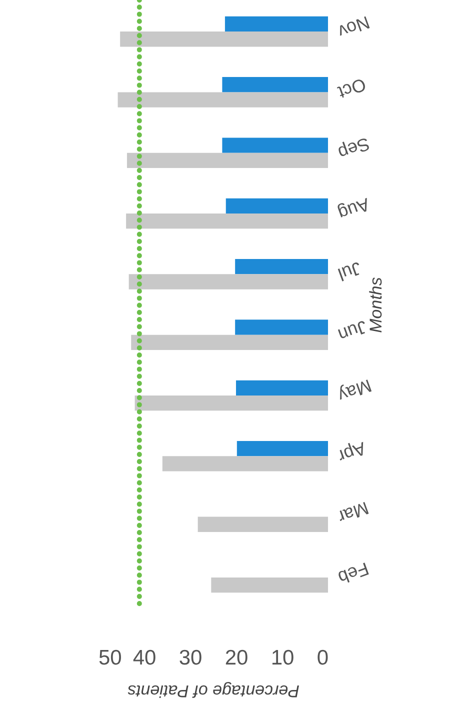 This screenshot has height=719, width=459. I want to click on x-tick-label: 20, so click(236, 658).